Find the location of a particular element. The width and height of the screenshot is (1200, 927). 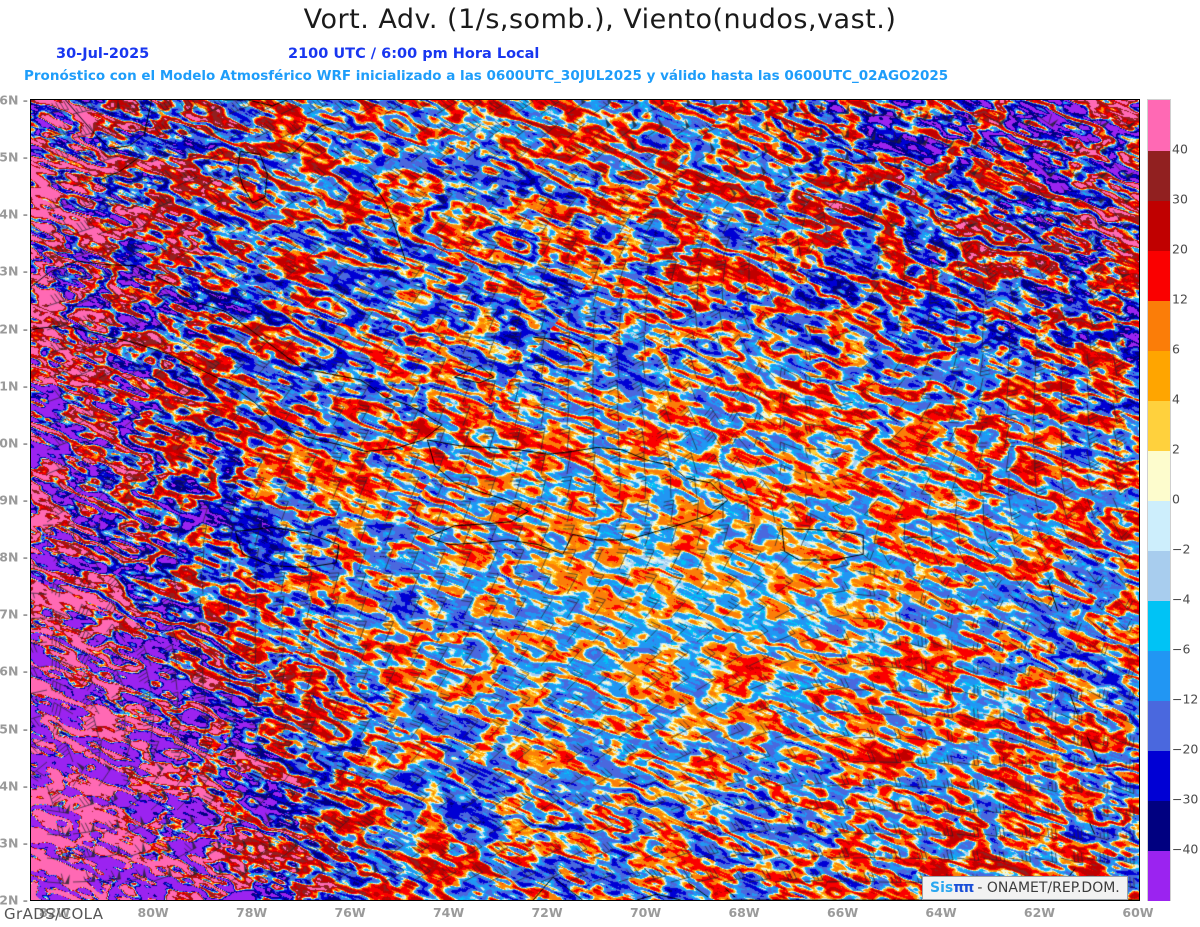

colorbar-tick-label: −30 is located at coordinates (1185, 799).